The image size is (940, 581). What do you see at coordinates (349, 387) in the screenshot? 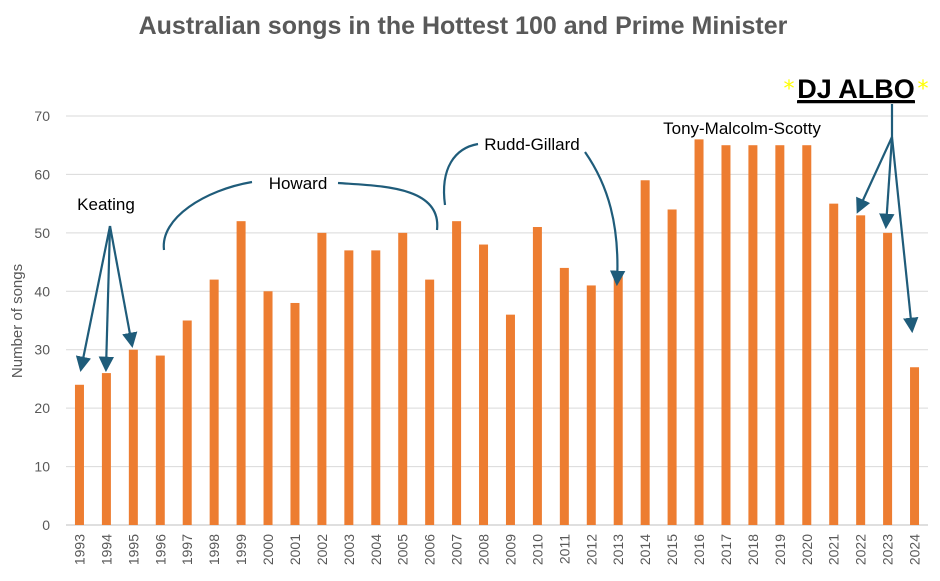
I see `bar-2003` at bounding box center [349, 387].